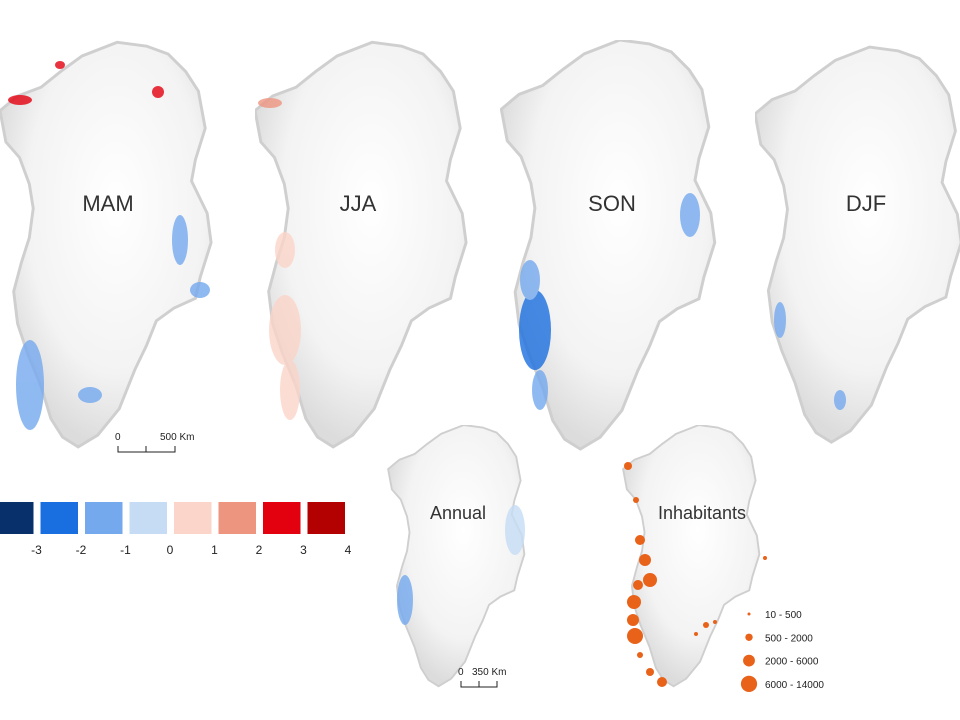 The width and height of the screenshot is (960, 720). I want to click on panel-label: Inhabitants, so click(702, 513).